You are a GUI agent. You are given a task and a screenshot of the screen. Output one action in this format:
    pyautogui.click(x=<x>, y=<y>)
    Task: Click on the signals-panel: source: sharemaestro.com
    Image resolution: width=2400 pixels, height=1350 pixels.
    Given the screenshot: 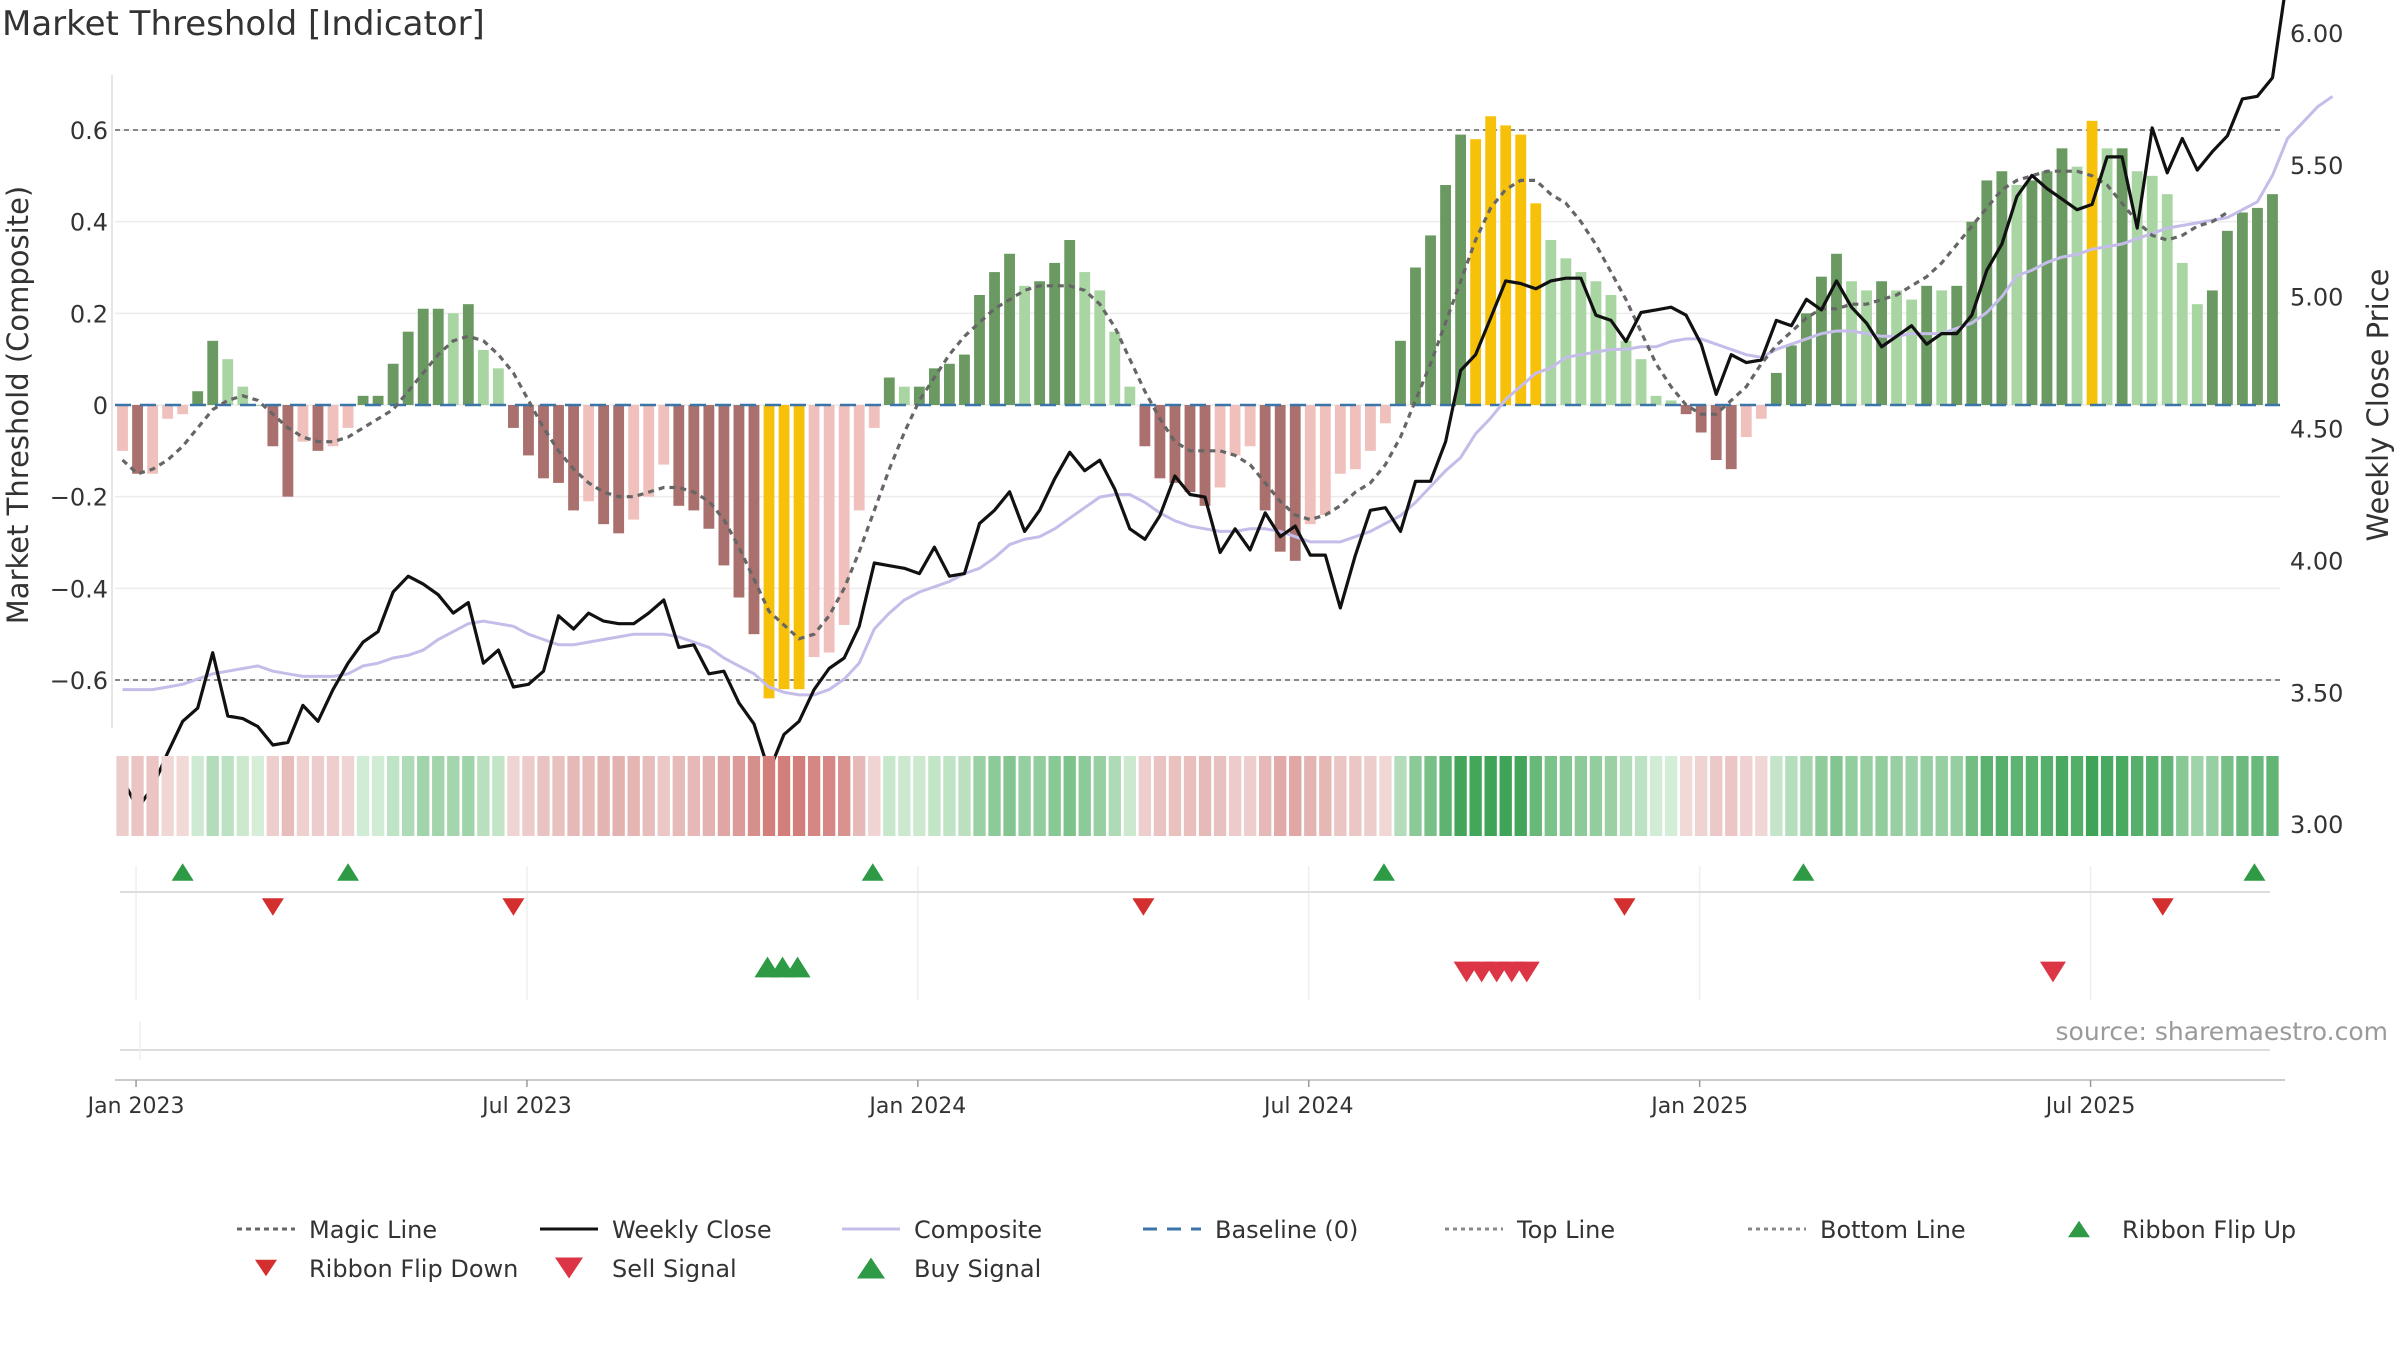 What is the action you would take?
    pyautogui.click(x=1254, y=961)
    